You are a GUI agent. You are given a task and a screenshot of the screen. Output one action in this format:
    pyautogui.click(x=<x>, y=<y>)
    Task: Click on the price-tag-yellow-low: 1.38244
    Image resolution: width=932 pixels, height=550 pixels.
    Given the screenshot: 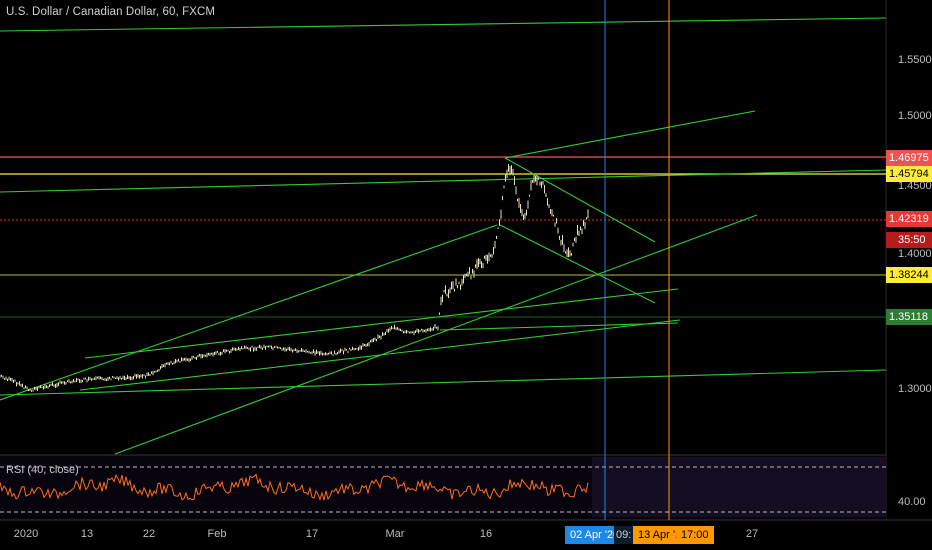 What is the action you would take?
    pyautogui.click(x=909, y=275)
    